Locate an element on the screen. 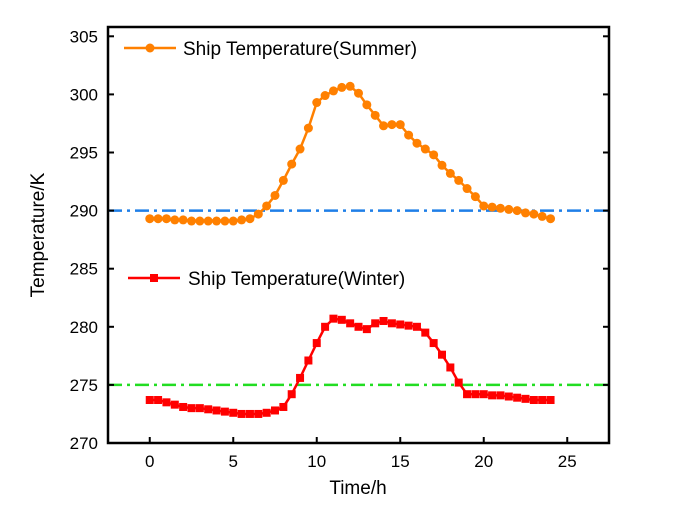 This screenshot has width=677, height=507. legend-winter: Ship Temperature(Winter) is located at coordinates (266, 279).